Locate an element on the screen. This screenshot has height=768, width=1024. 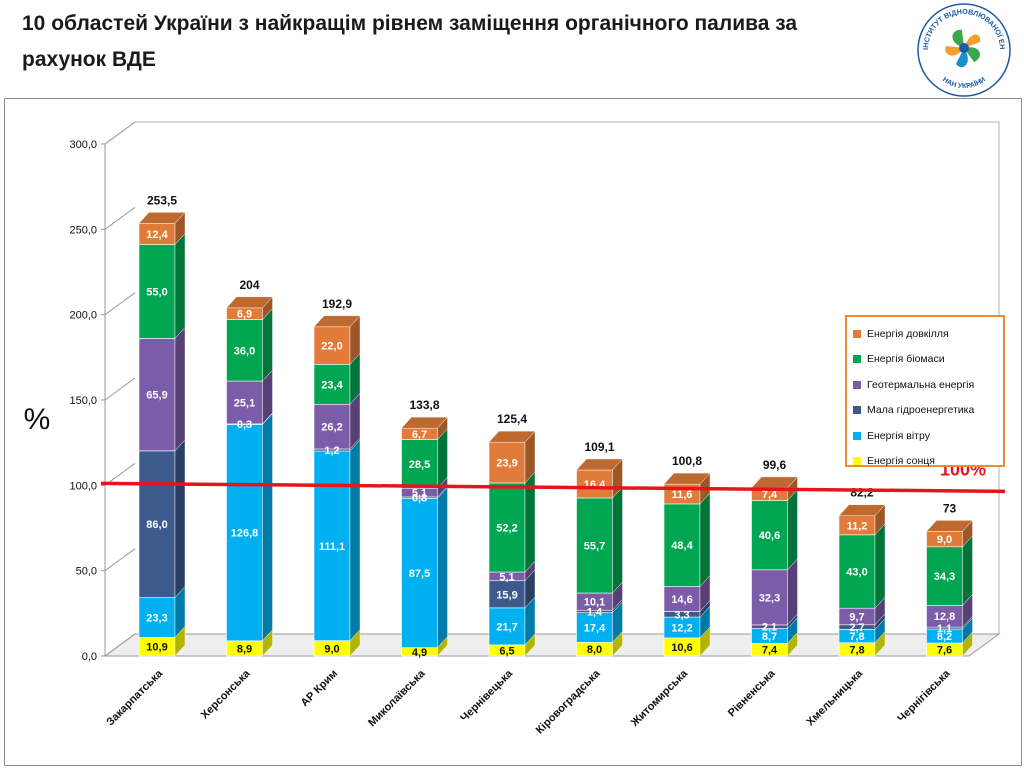
legend-item: Мала гідроенергетика is located at coordinates (925, 411).